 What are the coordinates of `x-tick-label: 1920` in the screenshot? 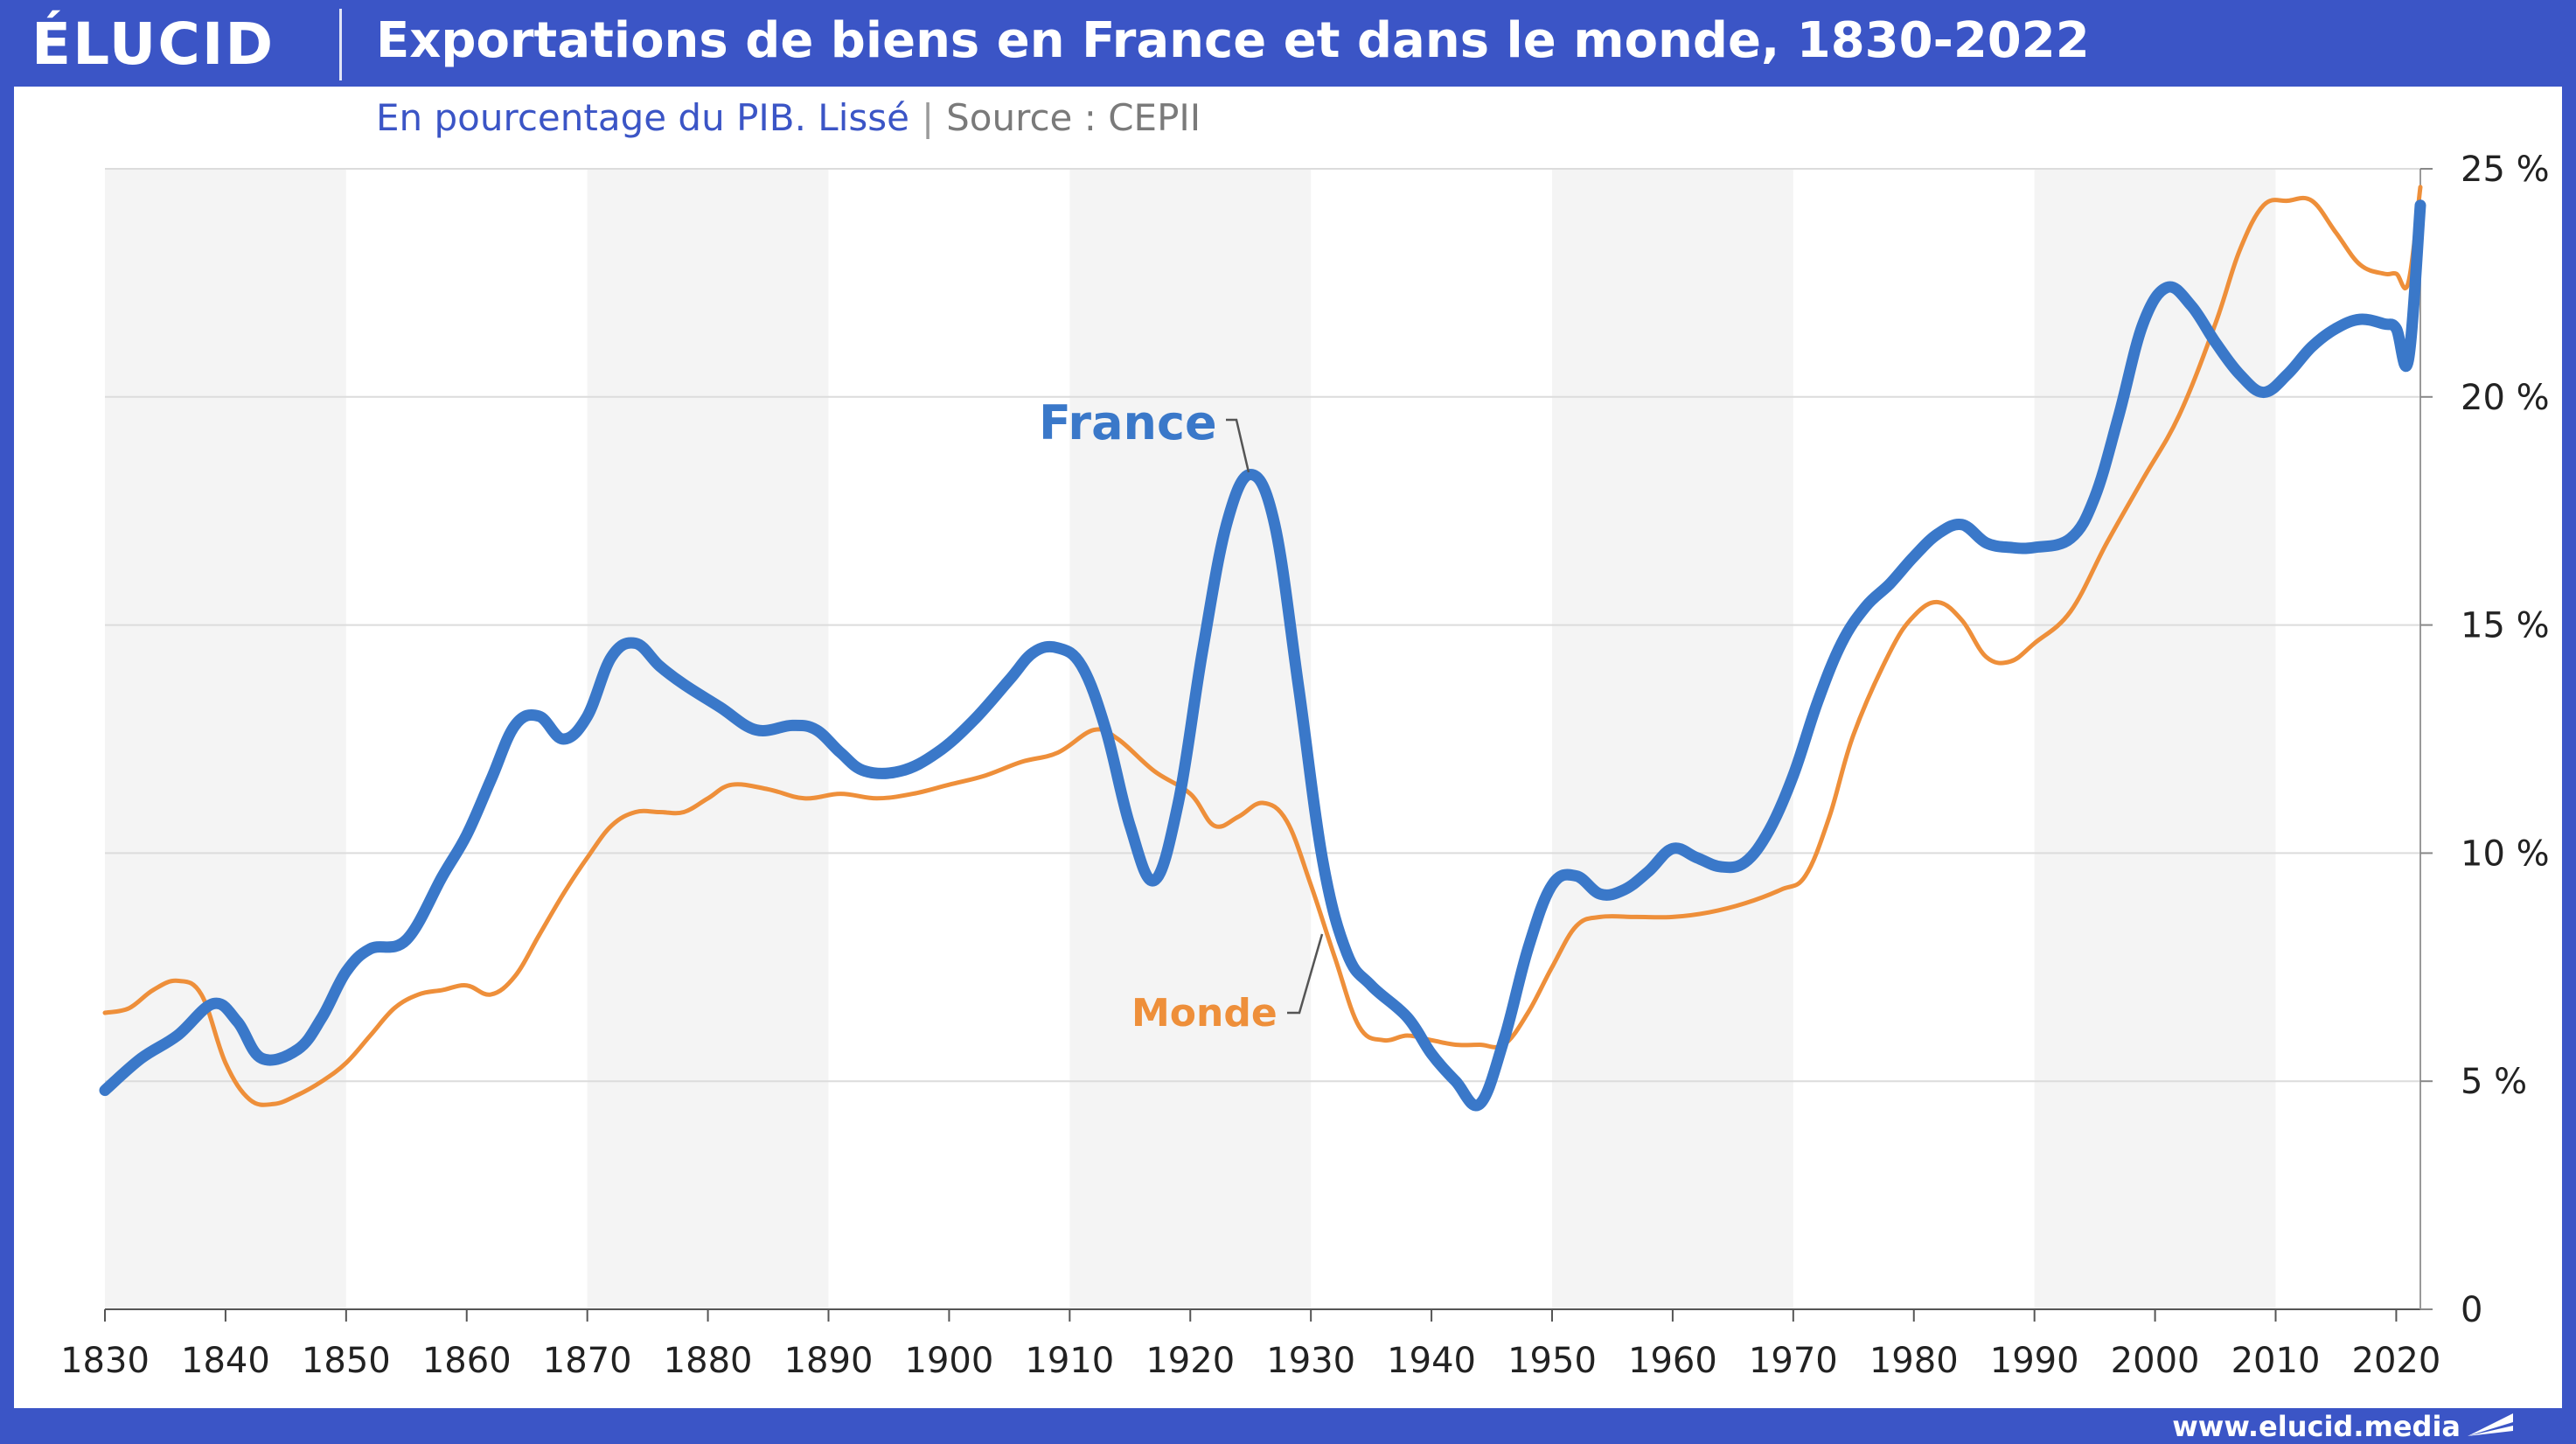 It's located at (1190, 1361).